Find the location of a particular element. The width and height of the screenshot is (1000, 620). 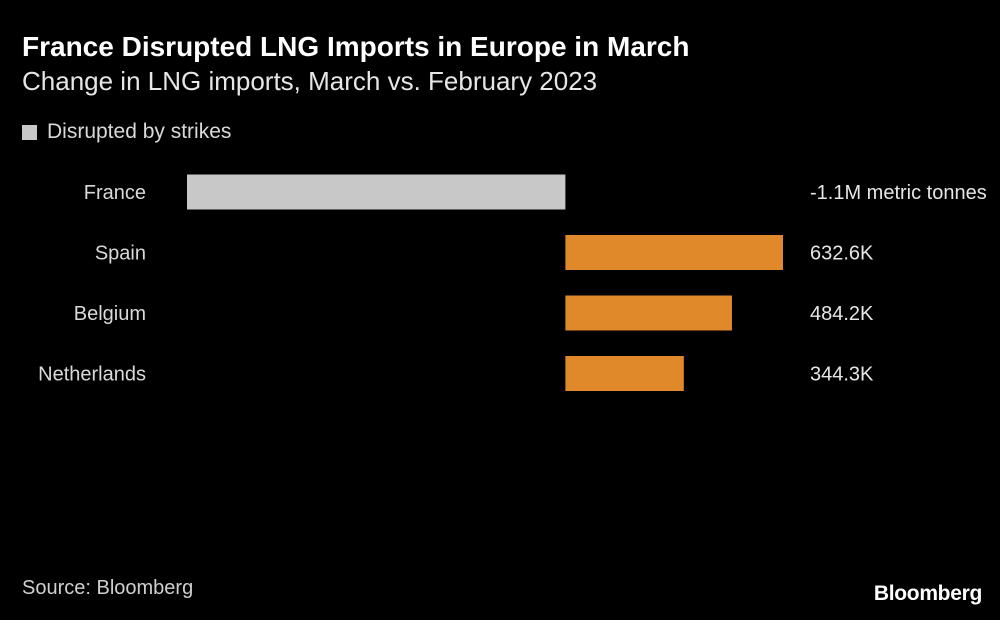

bloomberg-logo: Bloomberg is located at coordinates (927, 593).